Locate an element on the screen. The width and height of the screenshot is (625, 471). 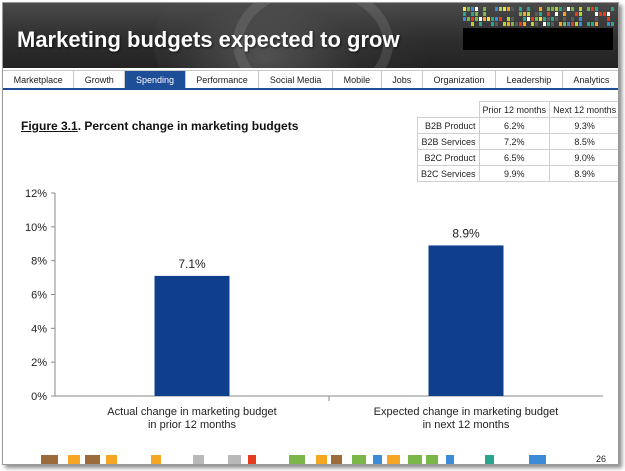
y-tick-label: 4% is located at coordinates (39, 329).